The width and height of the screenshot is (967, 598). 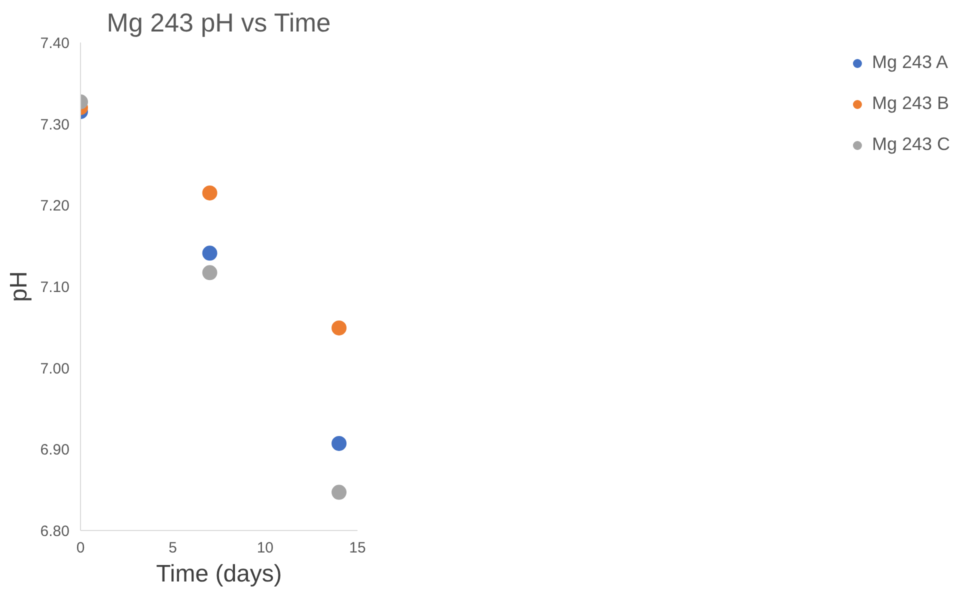 What do you see at coordinates (55, 369) in the screenshot?
I see `y-tick-label: 7.00` at bounding box center [55, 369].